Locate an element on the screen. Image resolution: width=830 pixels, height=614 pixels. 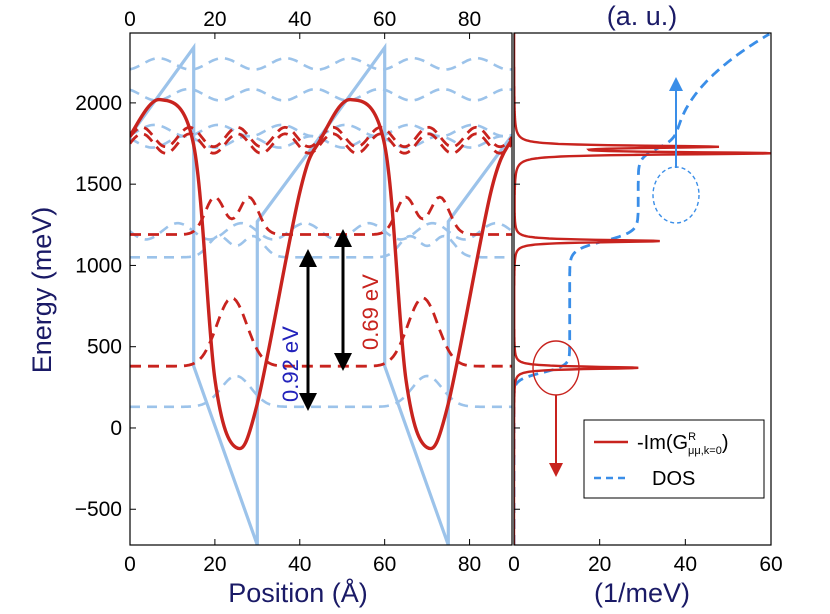
left-ytick-label: 1500 is located at coordinates (98, 184).